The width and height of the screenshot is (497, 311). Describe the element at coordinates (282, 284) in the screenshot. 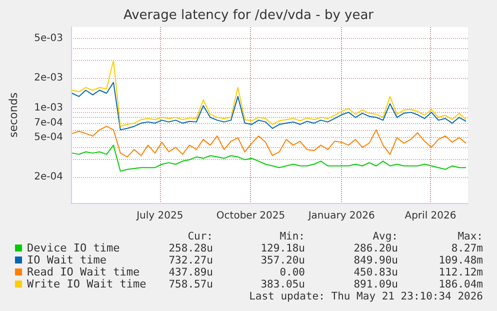

I see `text: 383.05u` at that location.